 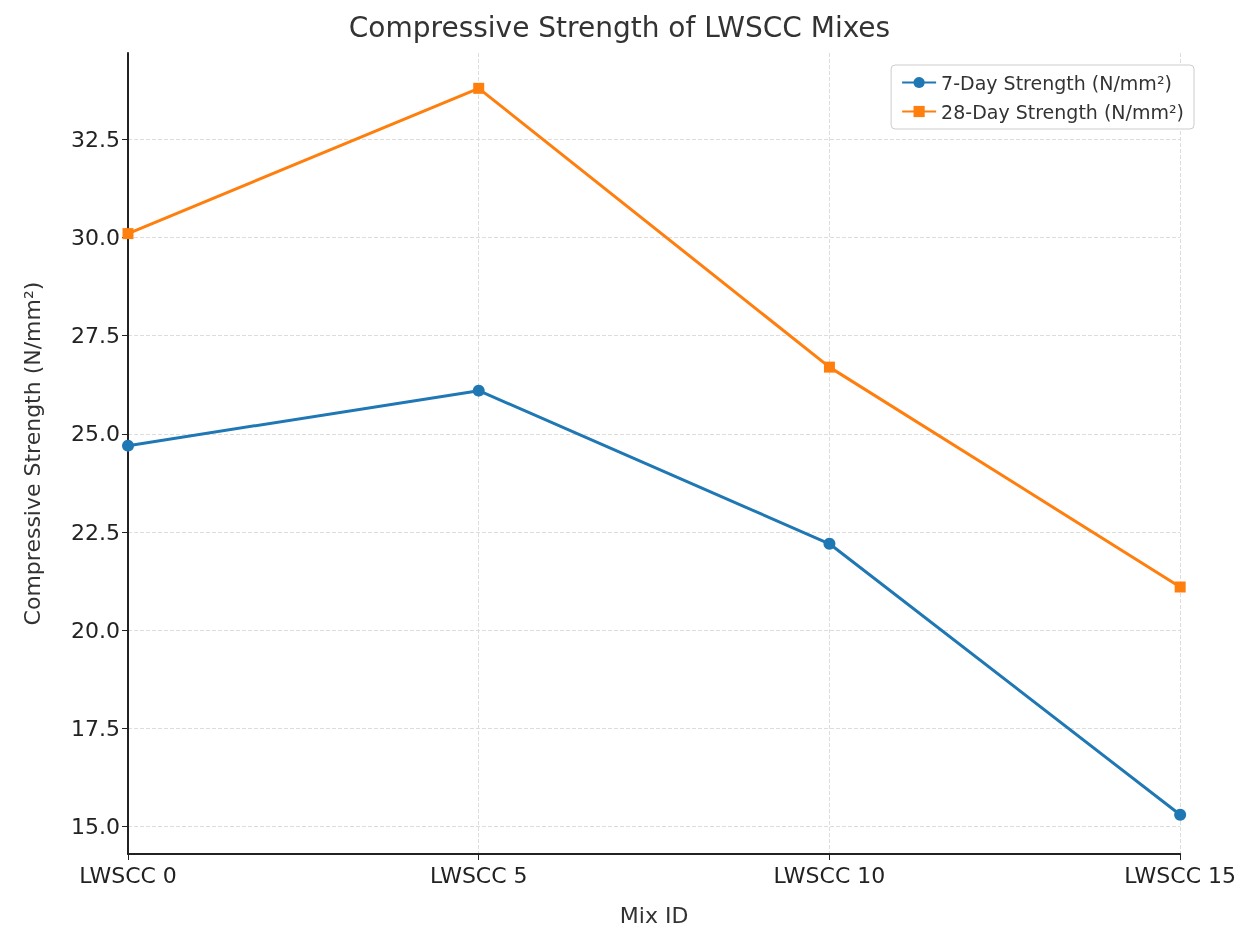 I want to click on legend-label: 7-Day Strength (N/mm²), so click(x=1056, y=82).